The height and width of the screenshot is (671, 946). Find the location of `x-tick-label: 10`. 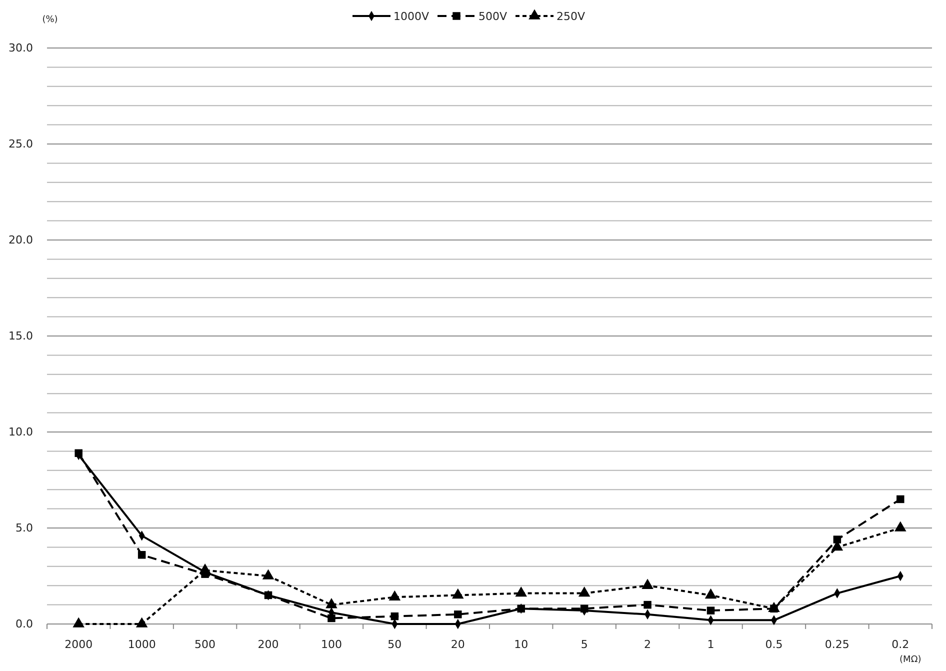

x-tick-label: 10 is located at coordinates (521, 644).